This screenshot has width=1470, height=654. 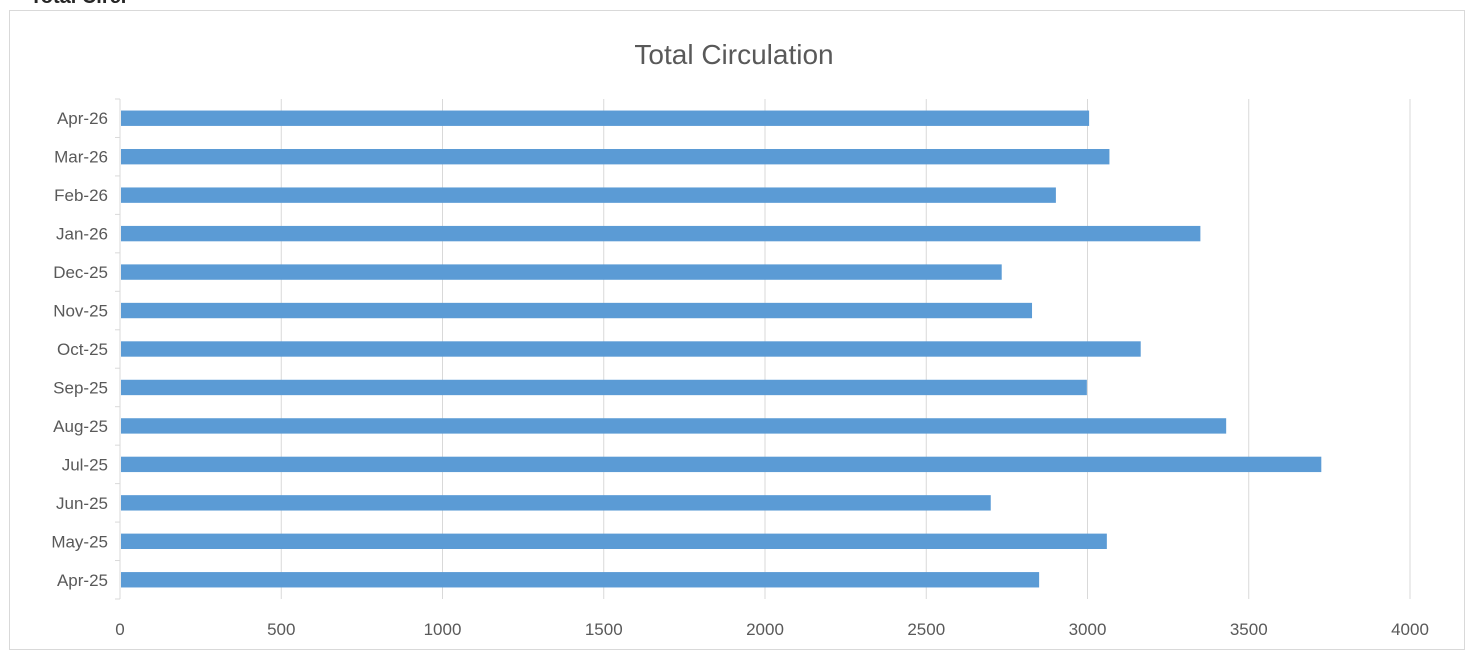 What do you see at coordinates (604, 629) in the screenshot?
I see `x-tick-label: 1500` at bounding box center [604, 629].